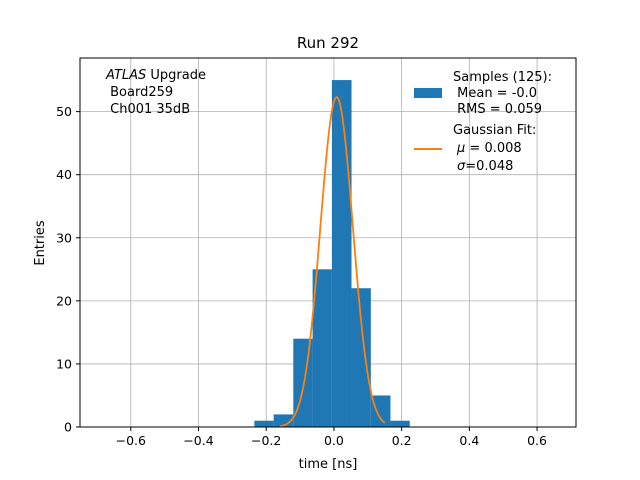 The image size is (640, 480). What do you see at coordinates (485, 166) in the screenshot?
I see `legend-fit-line-3: σ=0.048` at bounding box center [485, 166].